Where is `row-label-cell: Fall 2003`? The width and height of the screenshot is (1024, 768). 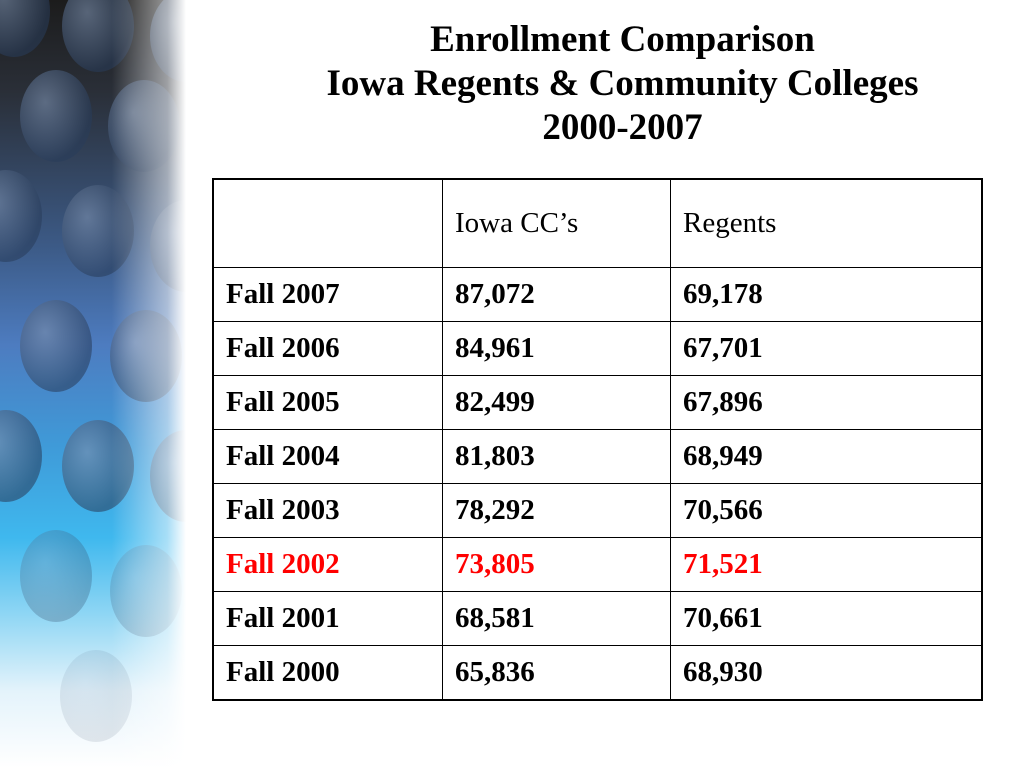 row-label-cell: Fall 2003 is located at coordinates (327, 510).